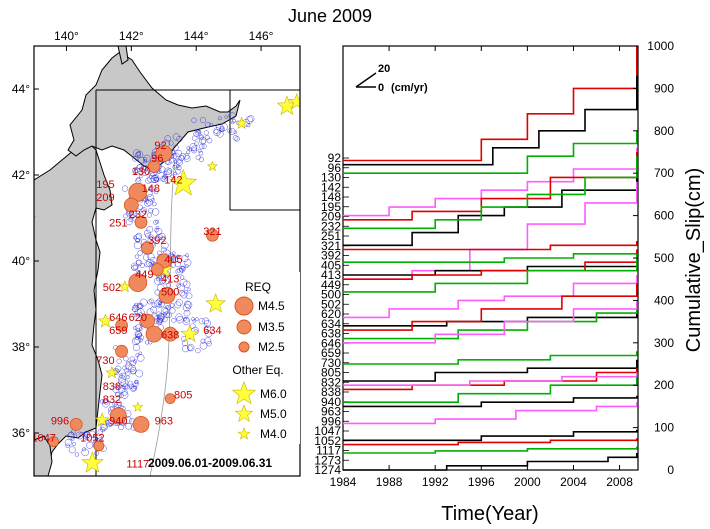 The width and height of the screenshot is (710, 529). Describe the element at coordinates (481, 482) in the screenshot. I see `x-tick-label: 1996` at that location.